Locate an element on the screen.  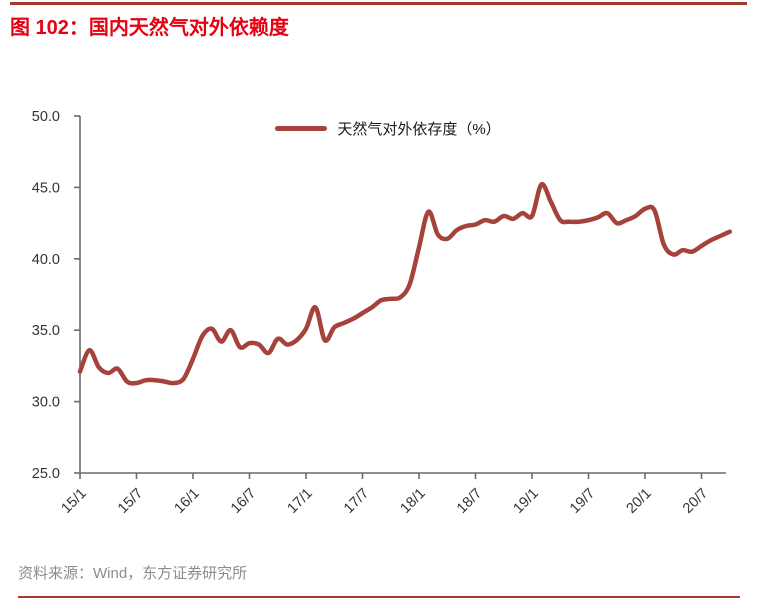
x-tick-label: 15/1 is located at coordinates (74, 501).